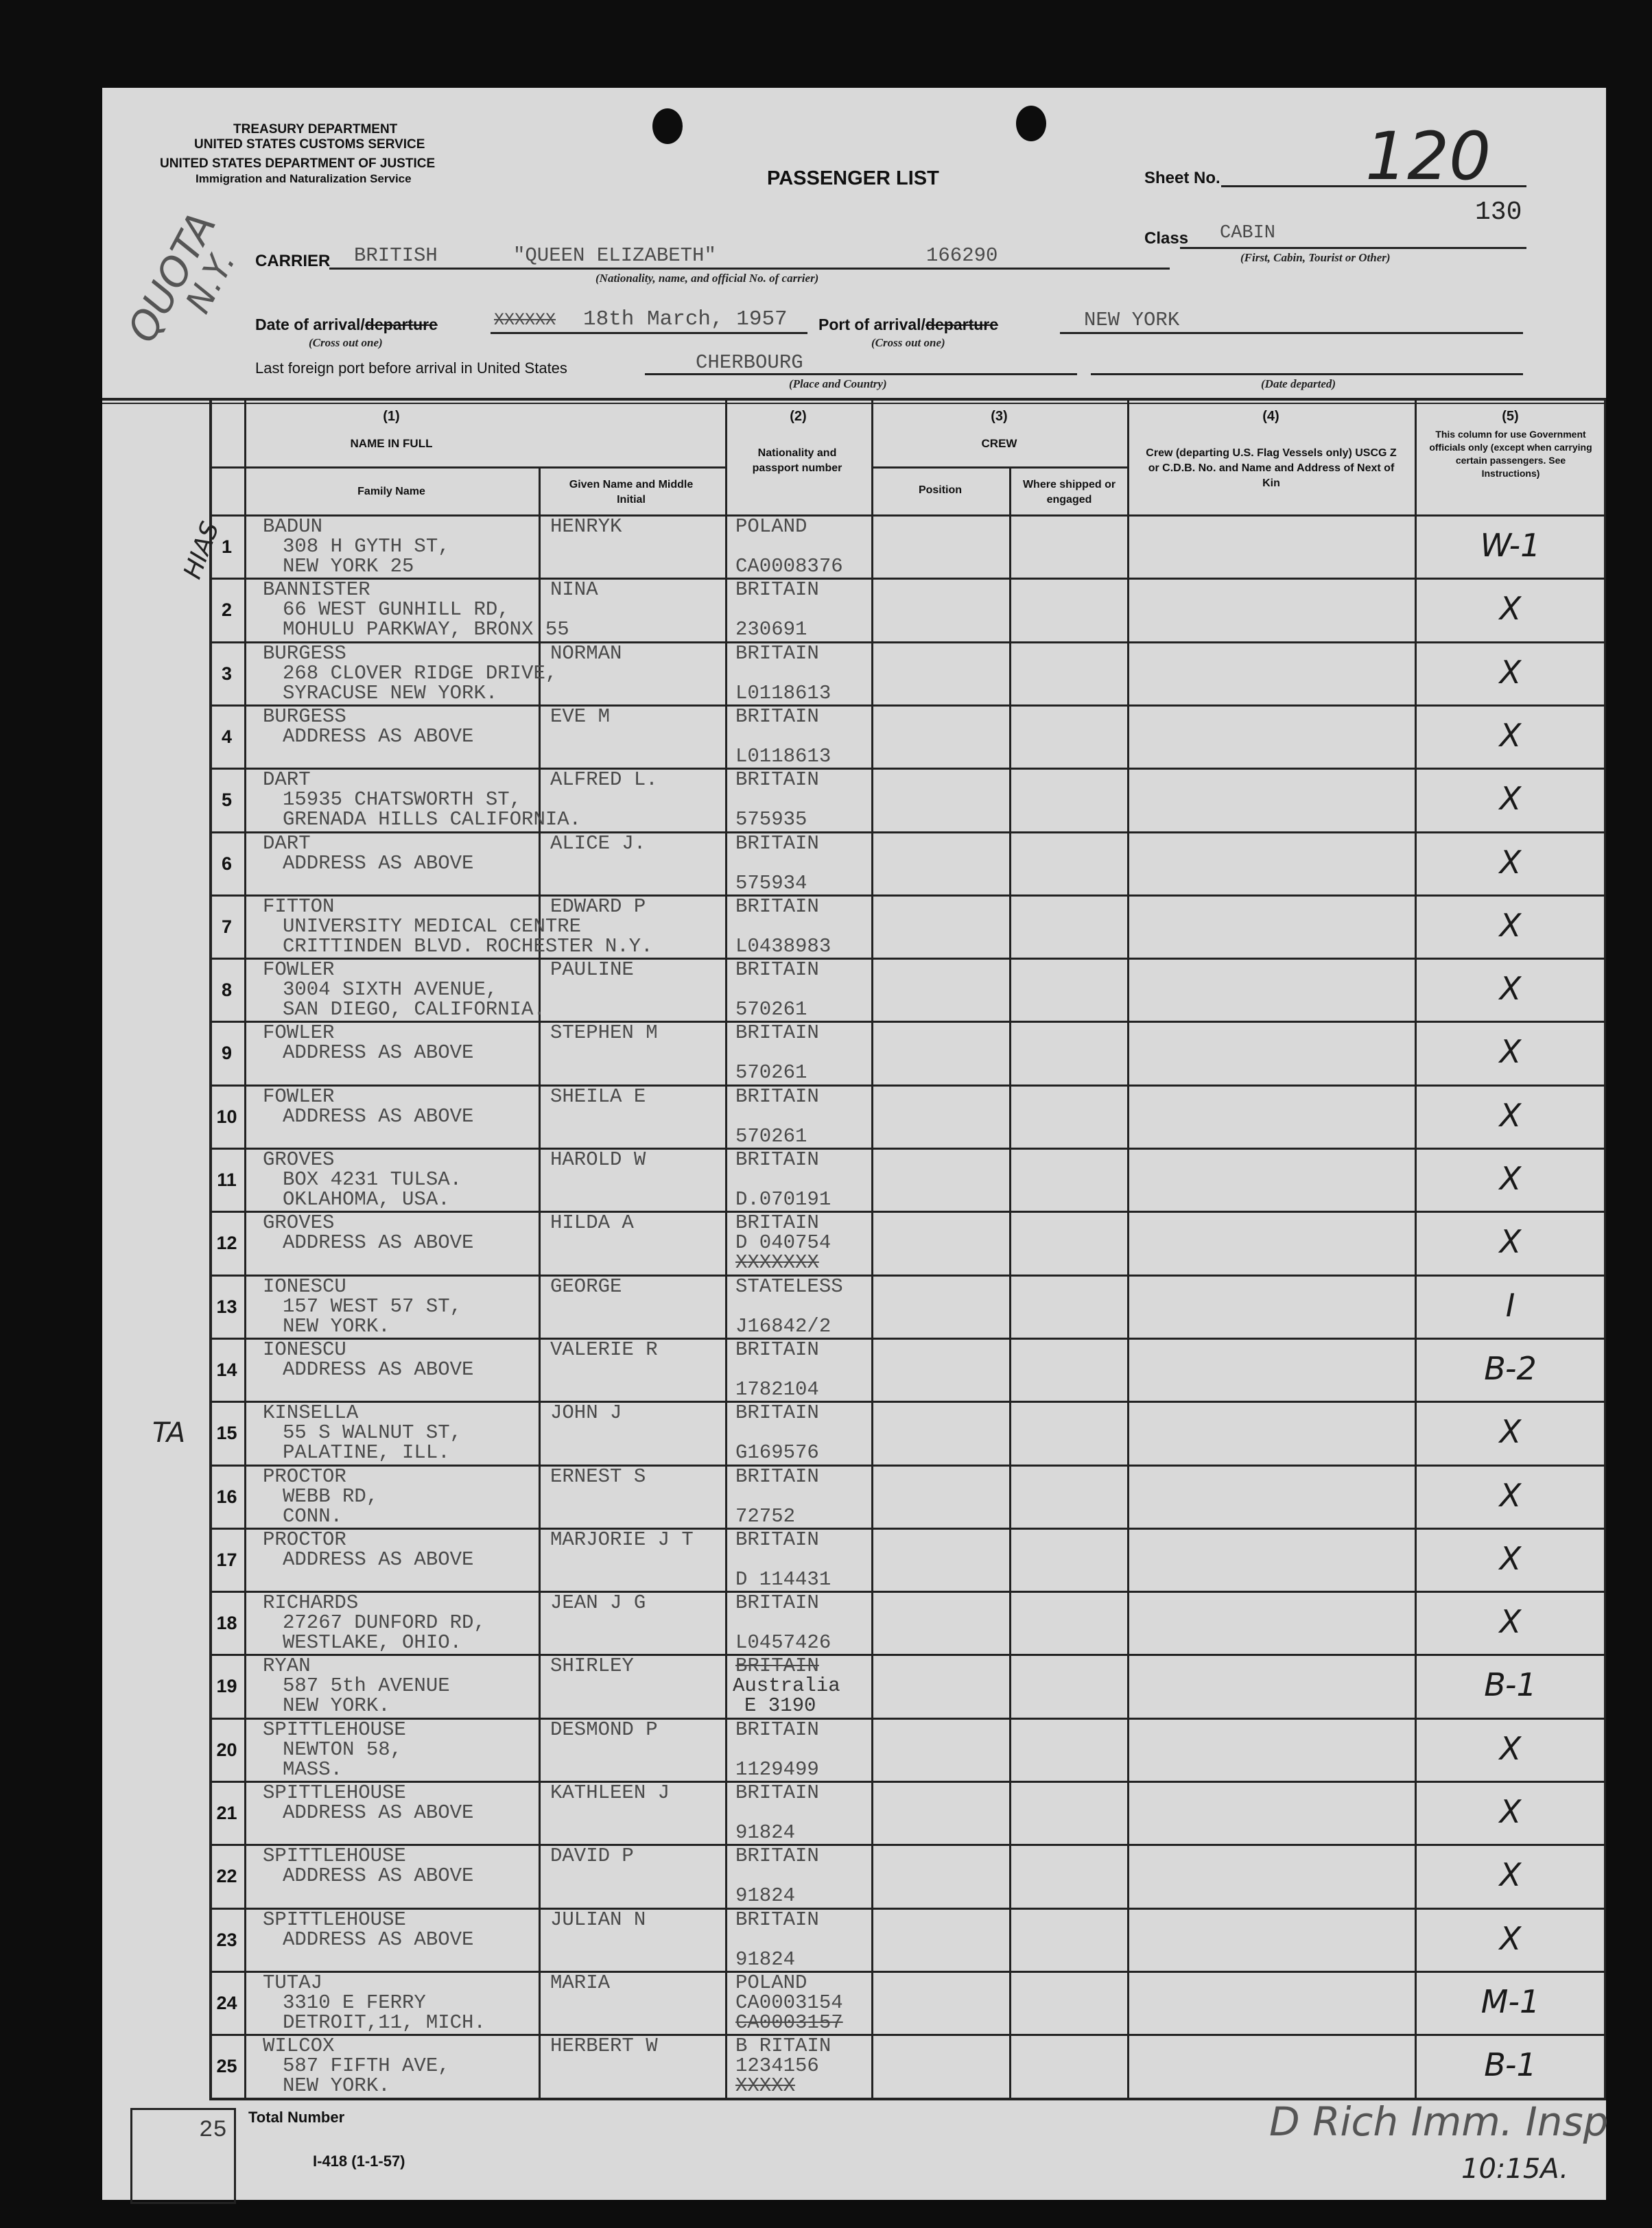  Describe the element at coordinates (1132, 320) in the screenshot. I see `port-of-arrival: NEW YORK` at that location.